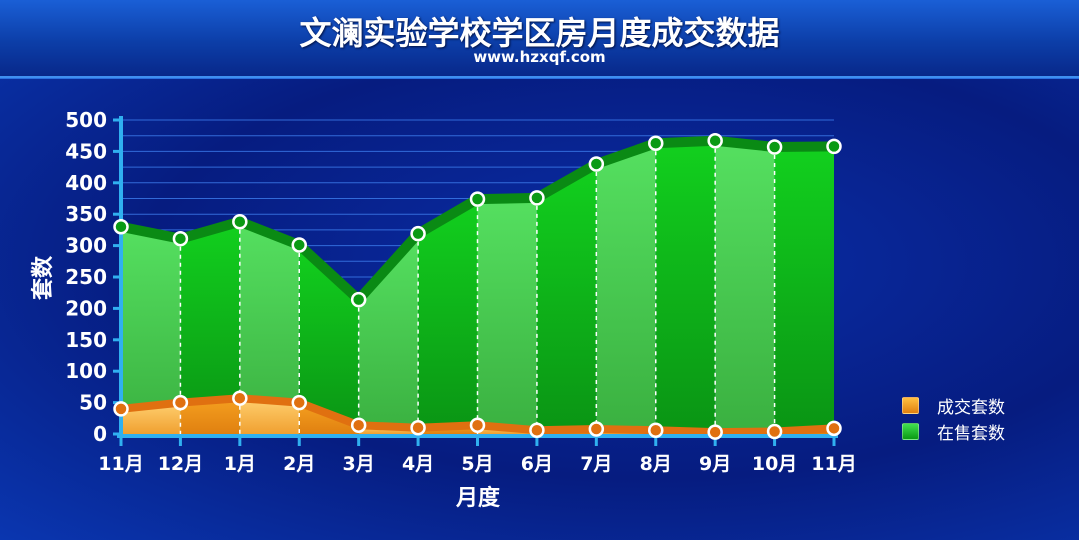 The height and width of the screenshot is (540, 1079). Describe the element at coordinates (596, 464) in the screenshot. I see `x-tick-label: 7月` at that location.